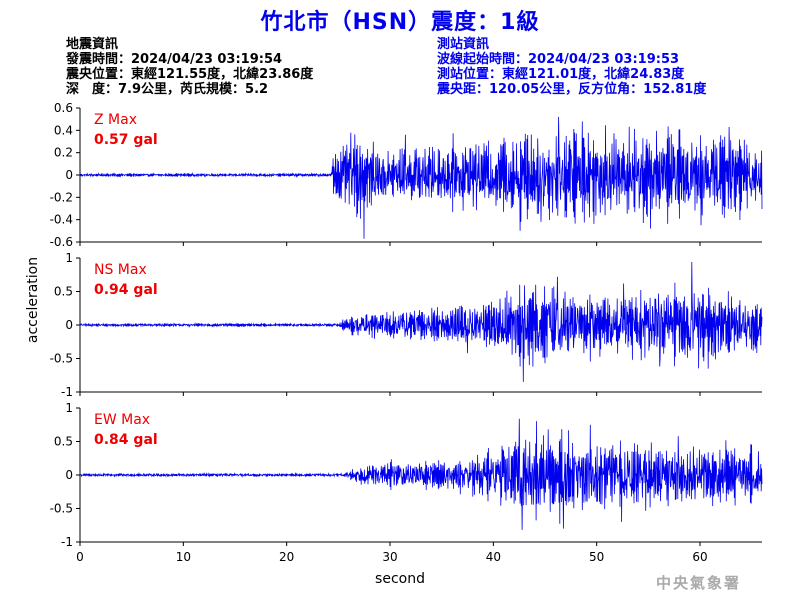 This screenshot has height=600, width=800. What do you see at coordinates (558, 59) in the screenshot?
I see `wave-start-time: 波線起始時間：2024/04/23 03:19:53` at bounding box center [558, 59].